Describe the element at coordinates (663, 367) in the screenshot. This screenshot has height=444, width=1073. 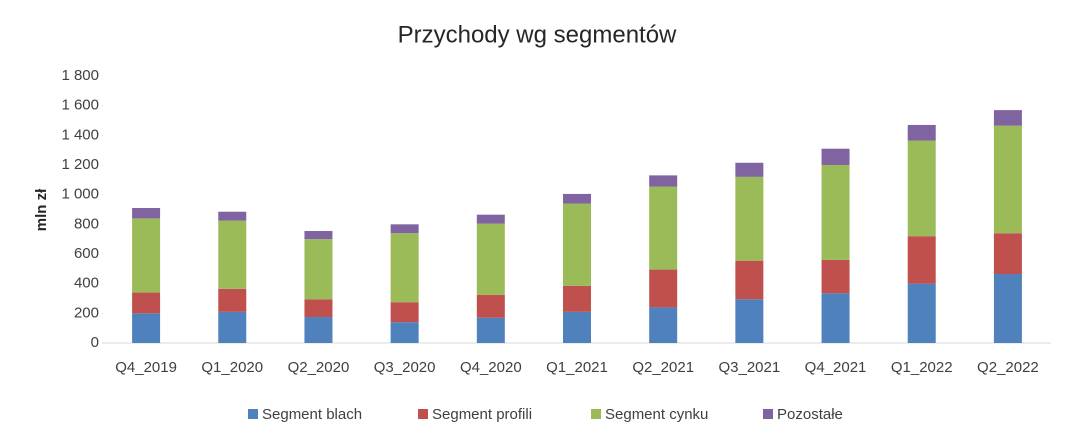
I see `x-tick-label: Q2_2021` at that location.